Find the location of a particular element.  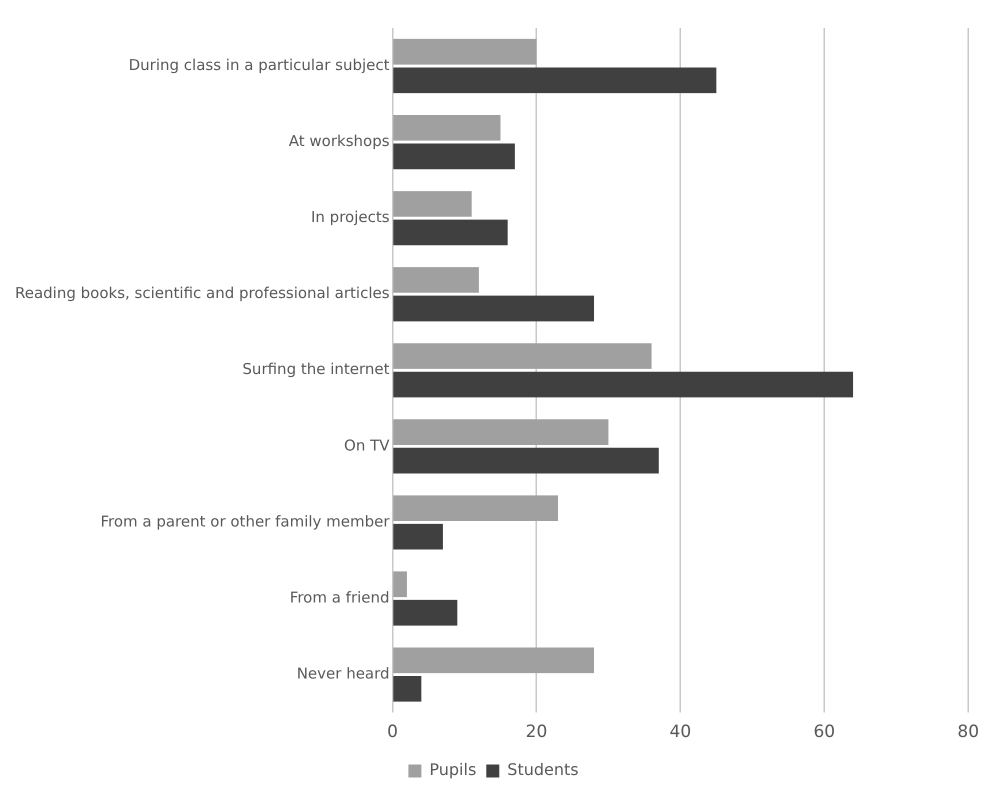

y-tick-label: During class in a particular subject is located at coordinates (259, 65).